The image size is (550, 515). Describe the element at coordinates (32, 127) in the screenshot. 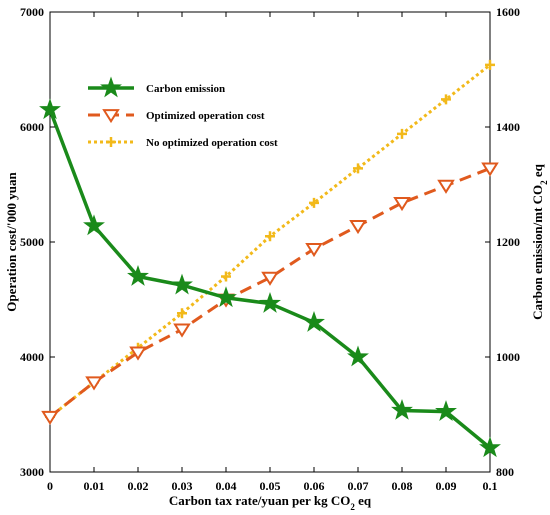

I see `y-left-tick-label: 6000` at that location.